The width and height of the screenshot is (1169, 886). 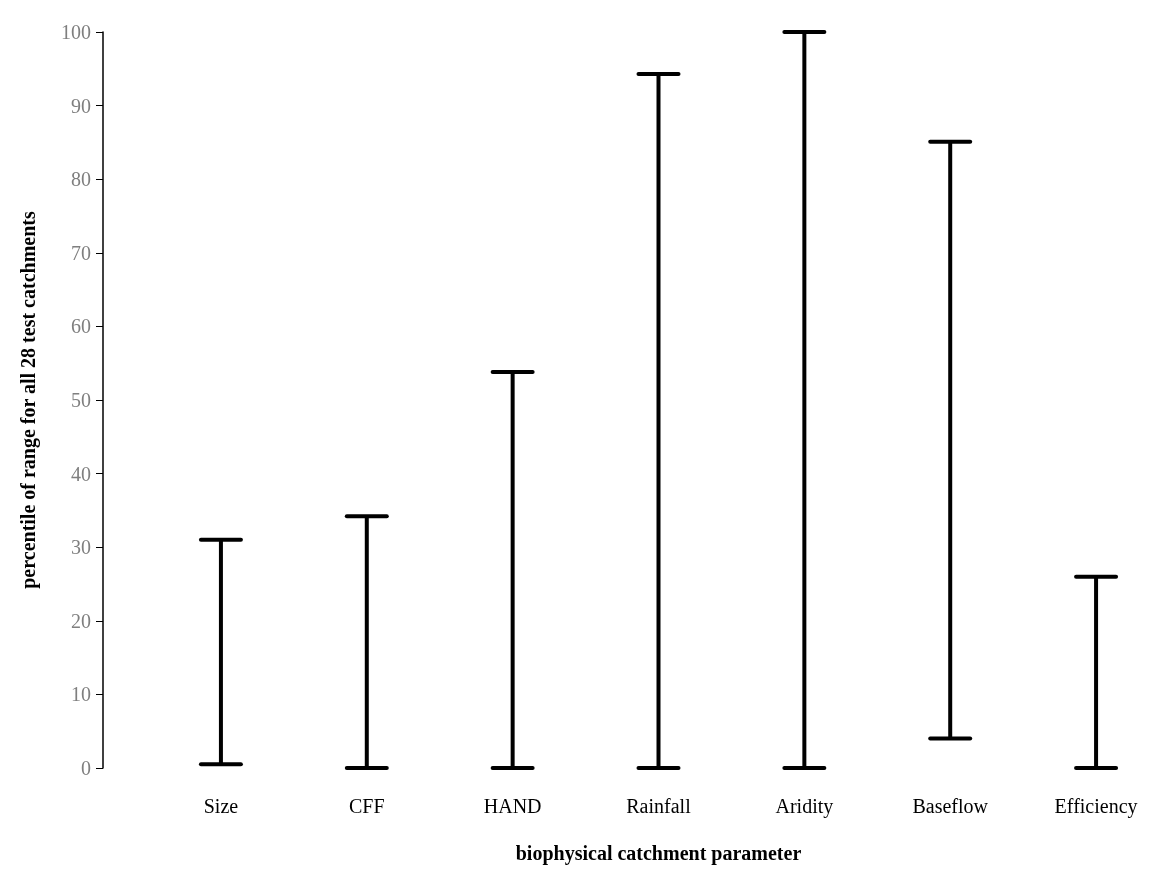 What do you see at coordinates (28, 400) in the screenshot?
I see `y-axis-title: percentile of range for all 28 test catchments` at bounding box center [28, 400].